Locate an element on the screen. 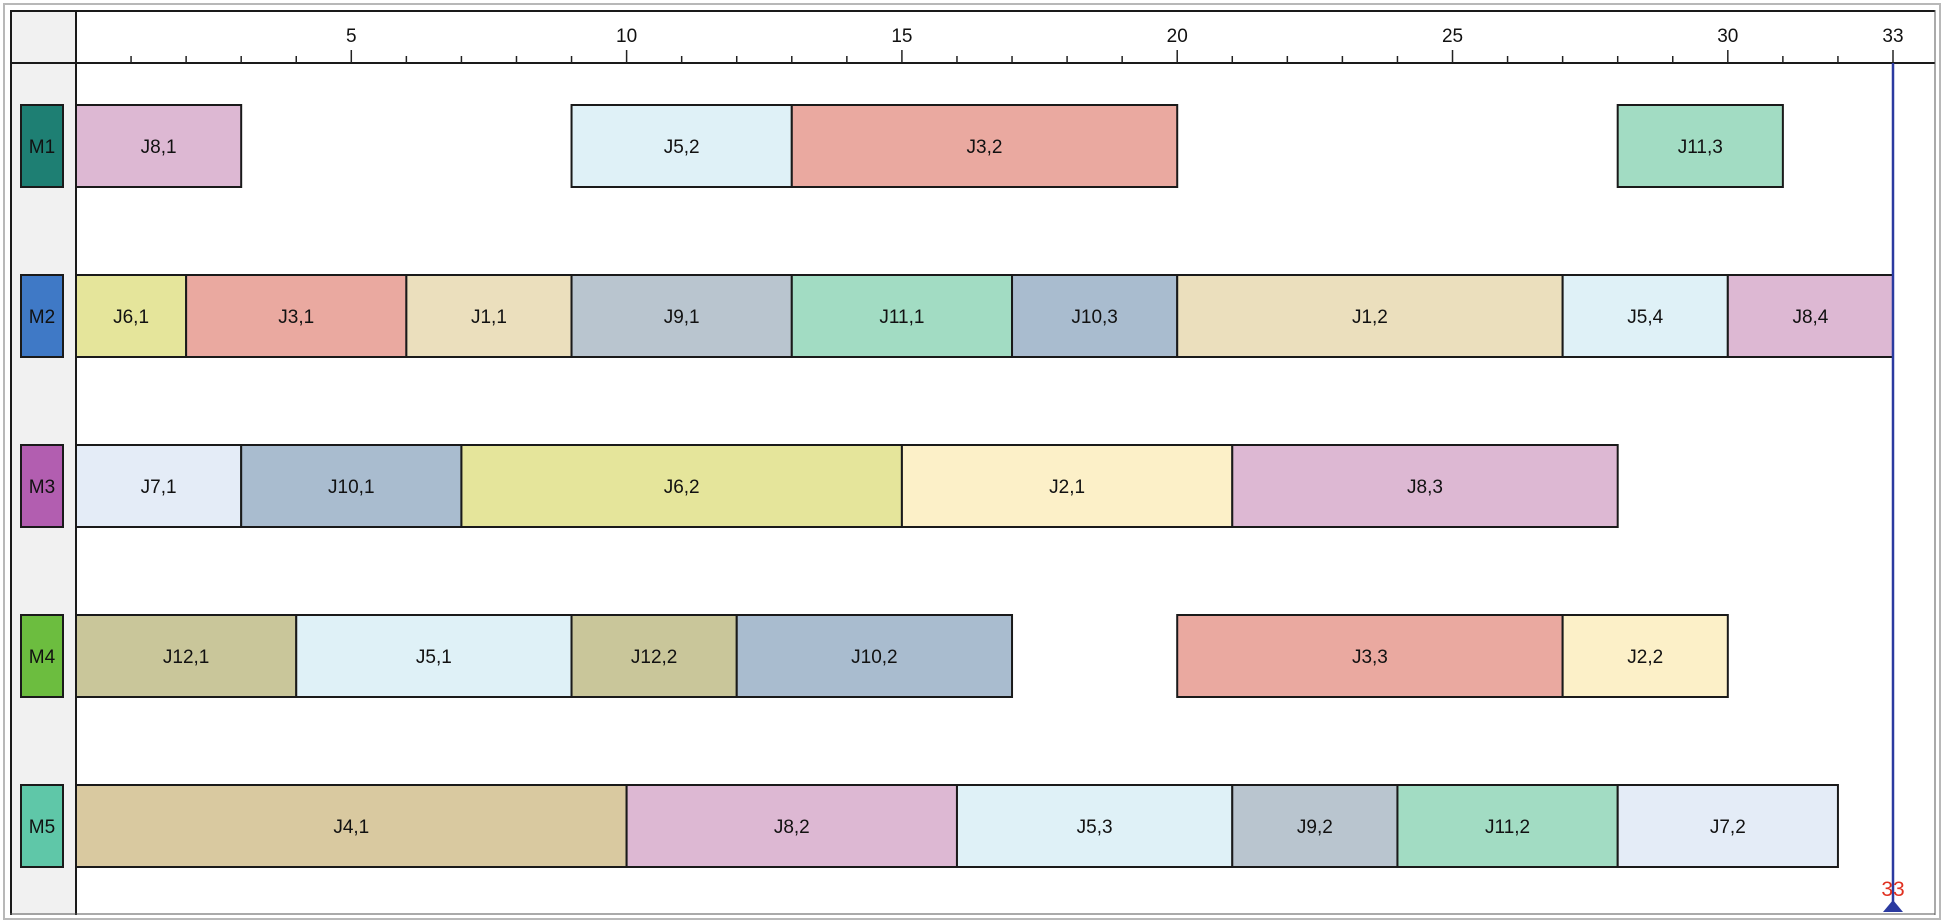  task-label: J7,2 is located at coordinates (1728, 827).